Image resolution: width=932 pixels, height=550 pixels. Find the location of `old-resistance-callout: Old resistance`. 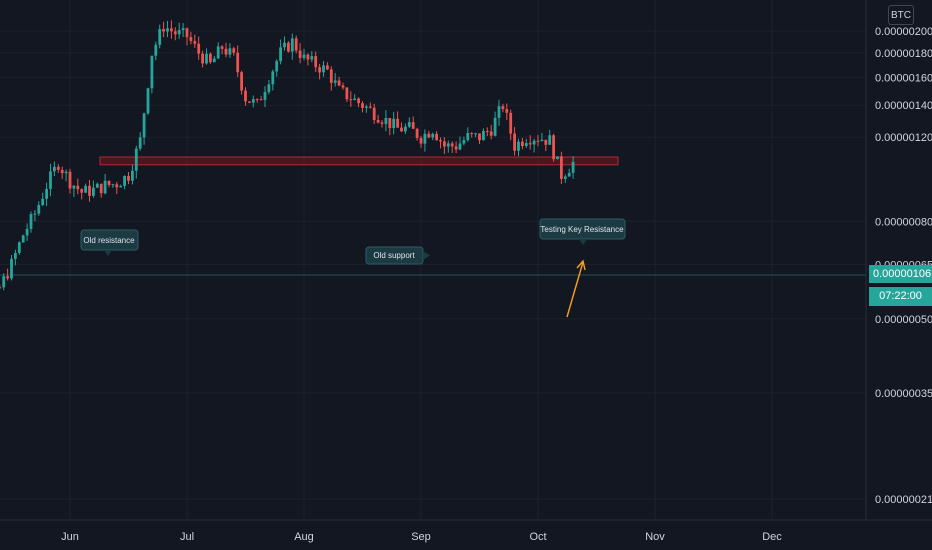

old-resistance-callout: Old resistance is located at coordinates (109, 242).